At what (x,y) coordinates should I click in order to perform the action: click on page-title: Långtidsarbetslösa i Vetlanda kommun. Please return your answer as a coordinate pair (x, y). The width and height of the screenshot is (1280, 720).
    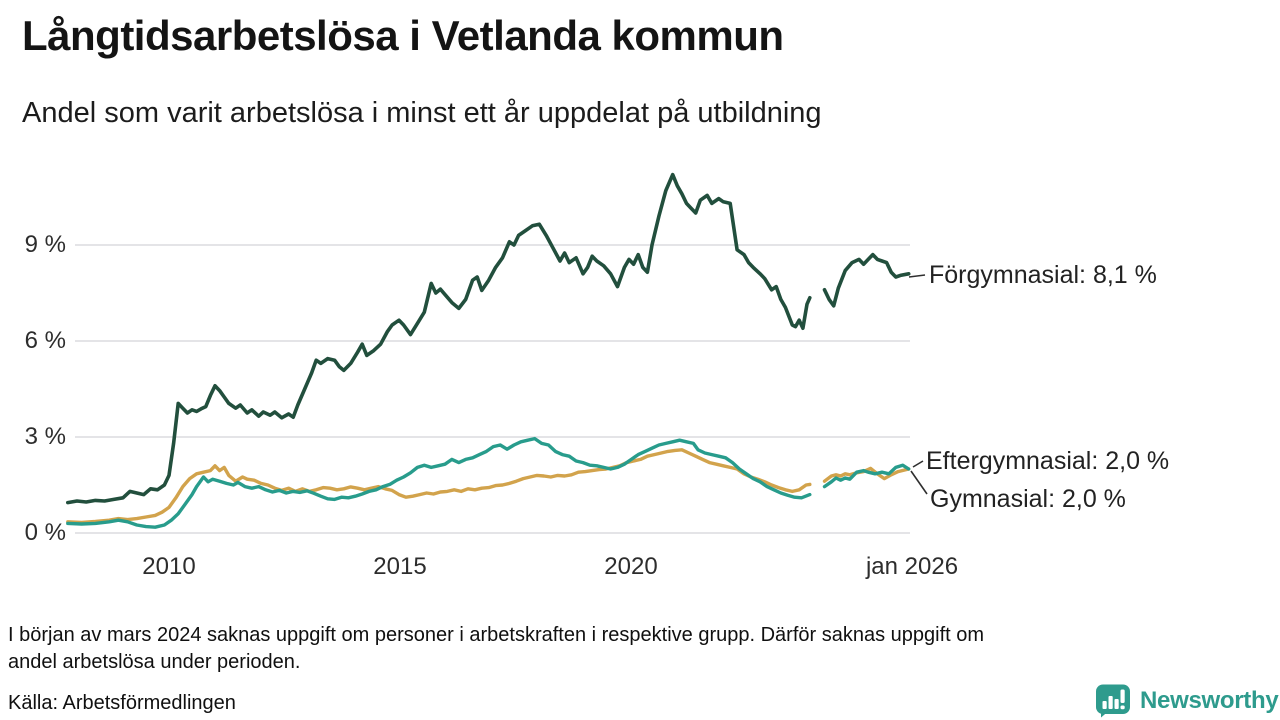
    Looking at the image, I should click on (403, 35).